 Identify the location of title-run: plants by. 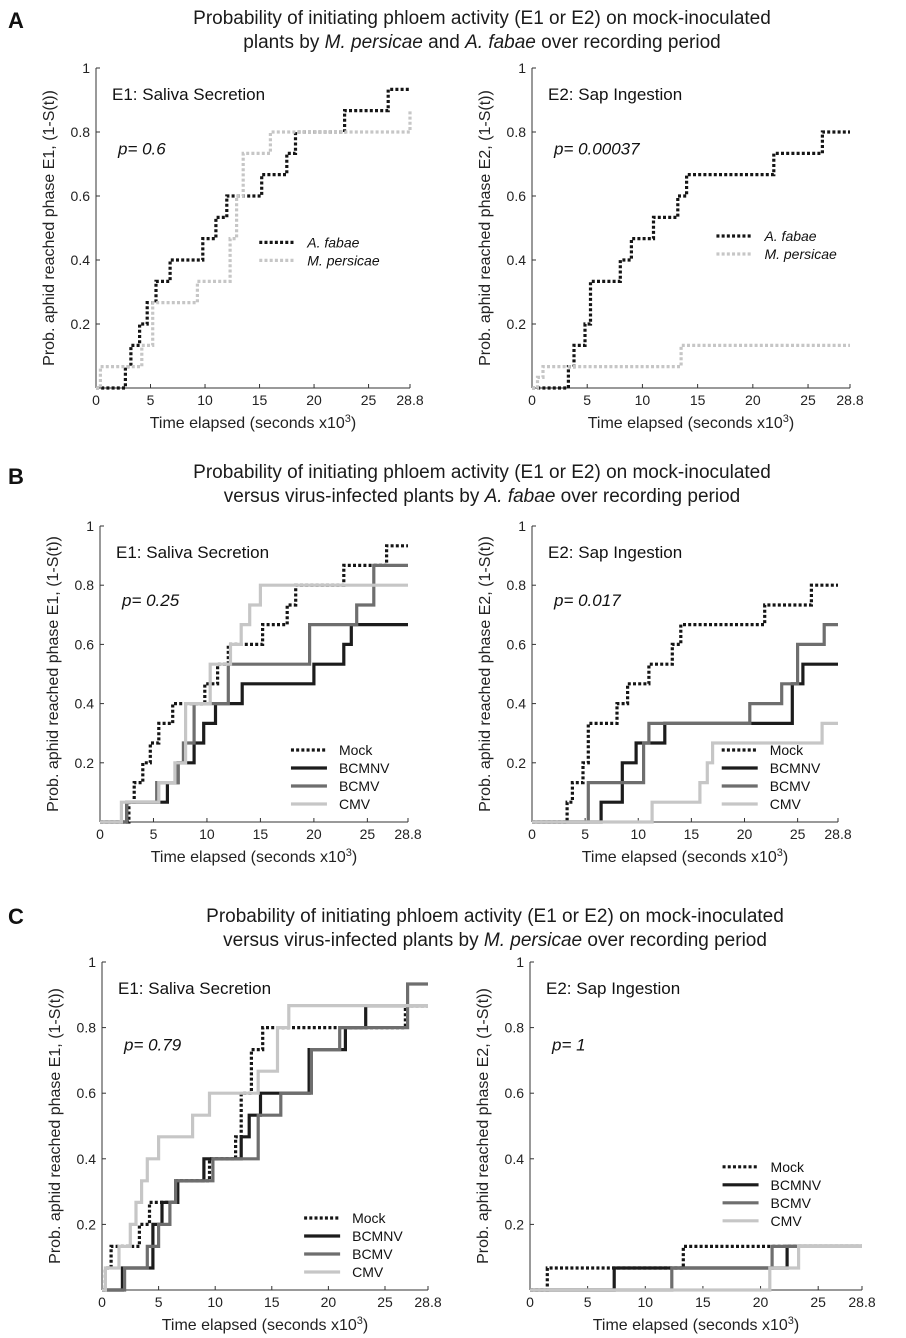
(283, 42).